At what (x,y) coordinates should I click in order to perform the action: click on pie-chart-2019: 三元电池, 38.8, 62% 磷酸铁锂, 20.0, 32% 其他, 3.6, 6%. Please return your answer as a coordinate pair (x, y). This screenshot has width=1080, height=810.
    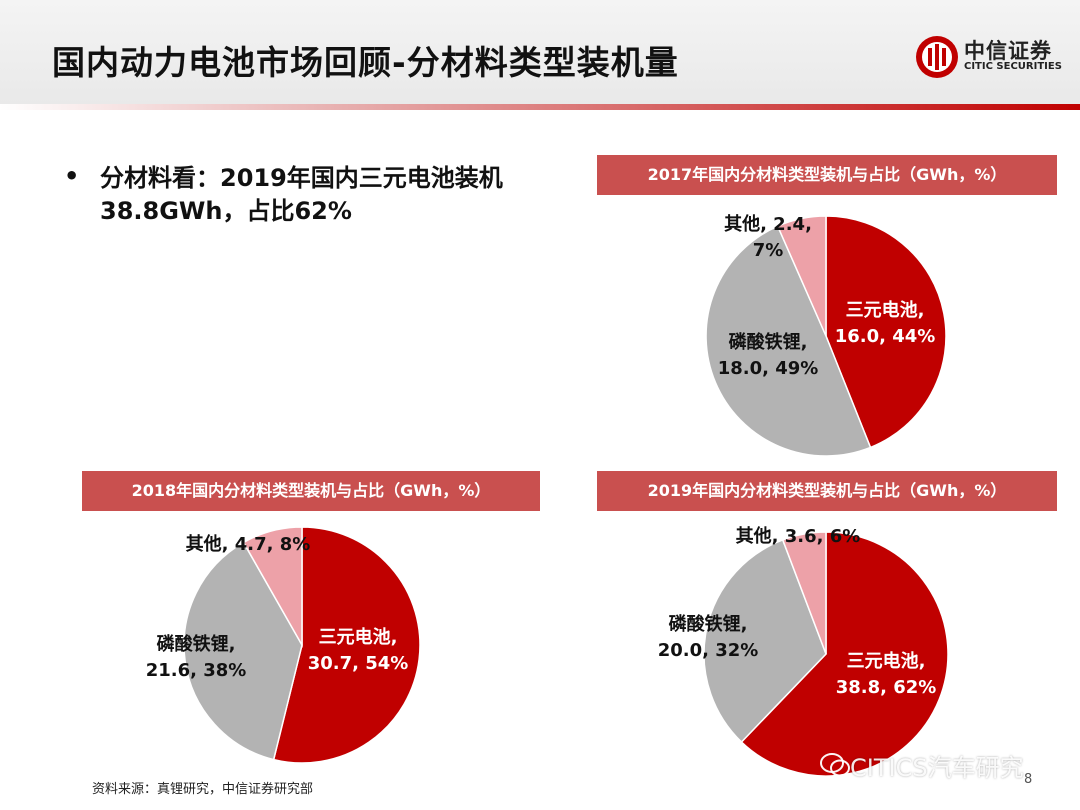
    Looking at the image, I should click on (803, 651).